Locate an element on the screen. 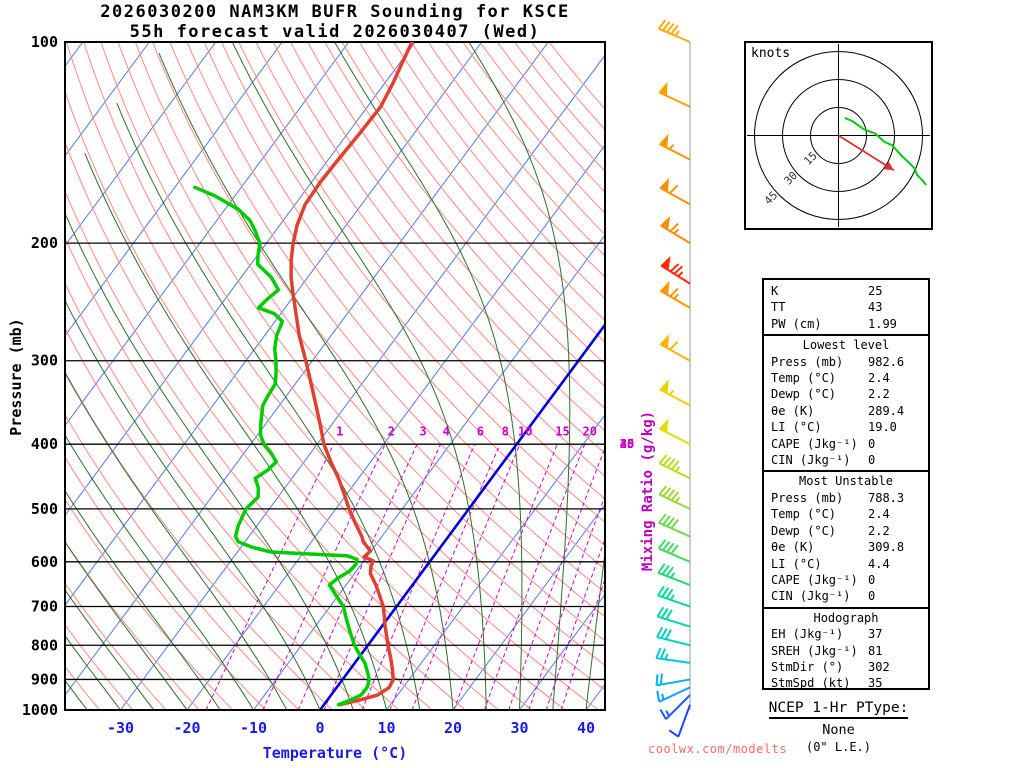 Image resolution: width=1024 pixels, height=768 pixels. stat-label: Temp (°C) is located at coordinates (804, 514).